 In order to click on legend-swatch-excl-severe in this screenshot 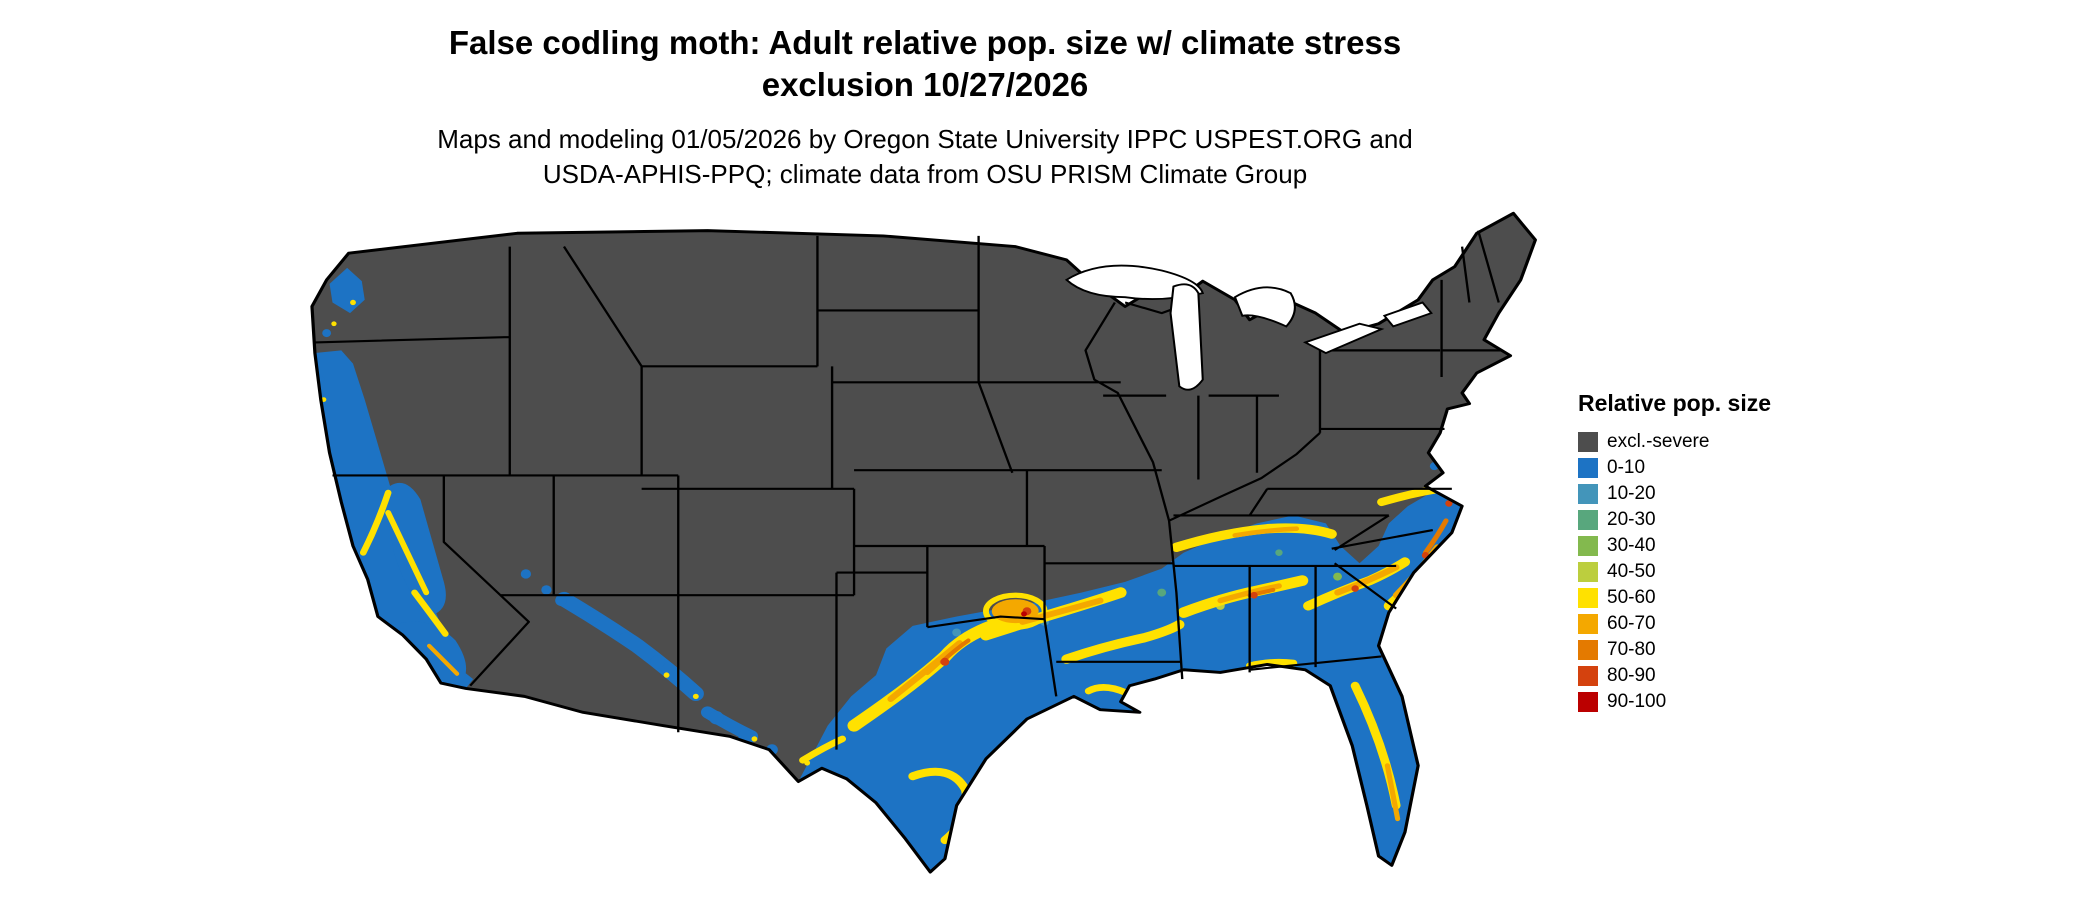, I will do `click(1588, 442)`.